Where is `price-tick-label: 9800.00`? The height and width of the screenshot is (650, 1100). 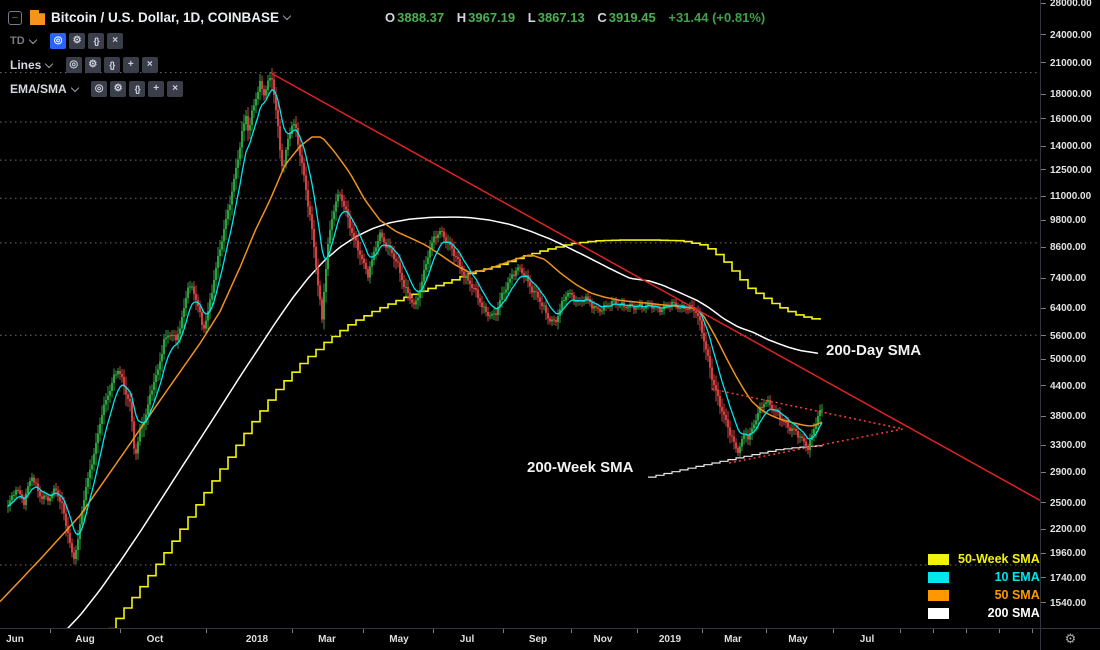
price-tick-label: 9800.00 is located at coordinates (1068, 221).